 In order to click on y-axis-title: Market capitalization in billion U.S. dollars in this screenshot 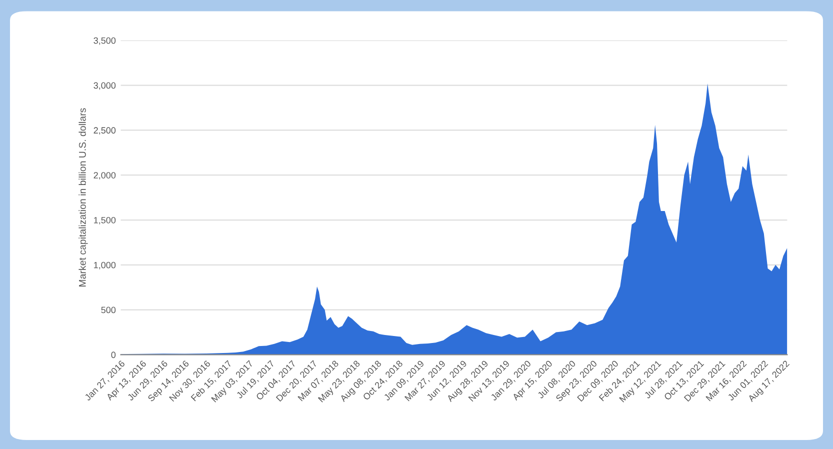, I will do `click(83, 197)`.